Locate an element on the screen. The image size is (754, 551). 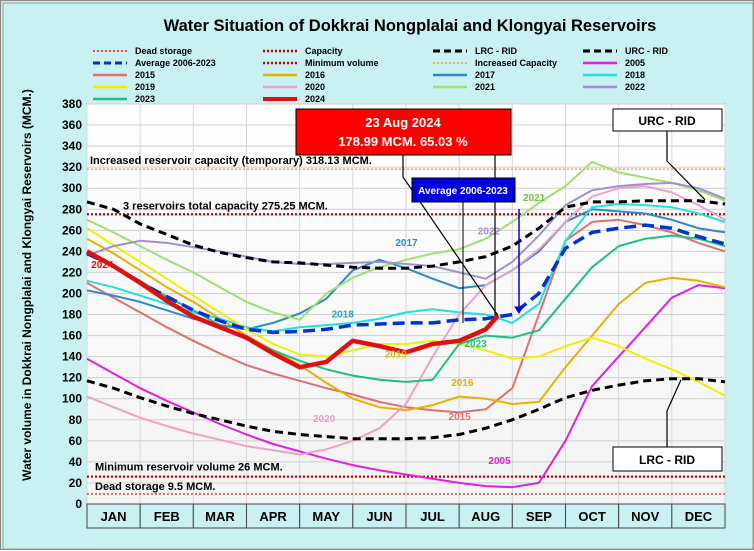
ref-label-dead-storage: Dead storage 9.5 MCM. is located at coordinates (155, 487).